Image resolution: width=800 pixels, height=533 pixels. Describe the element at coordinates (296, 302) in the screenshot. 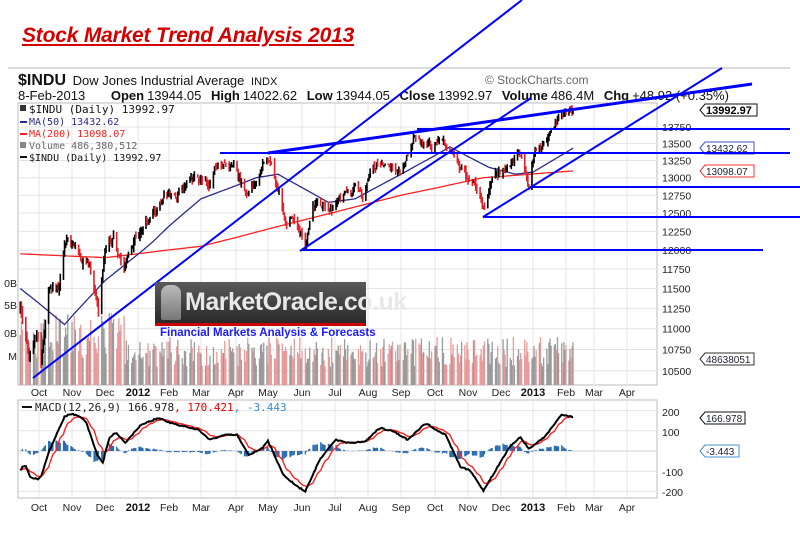

I see `logo-text: MarketOracle.co.uk` at that location.